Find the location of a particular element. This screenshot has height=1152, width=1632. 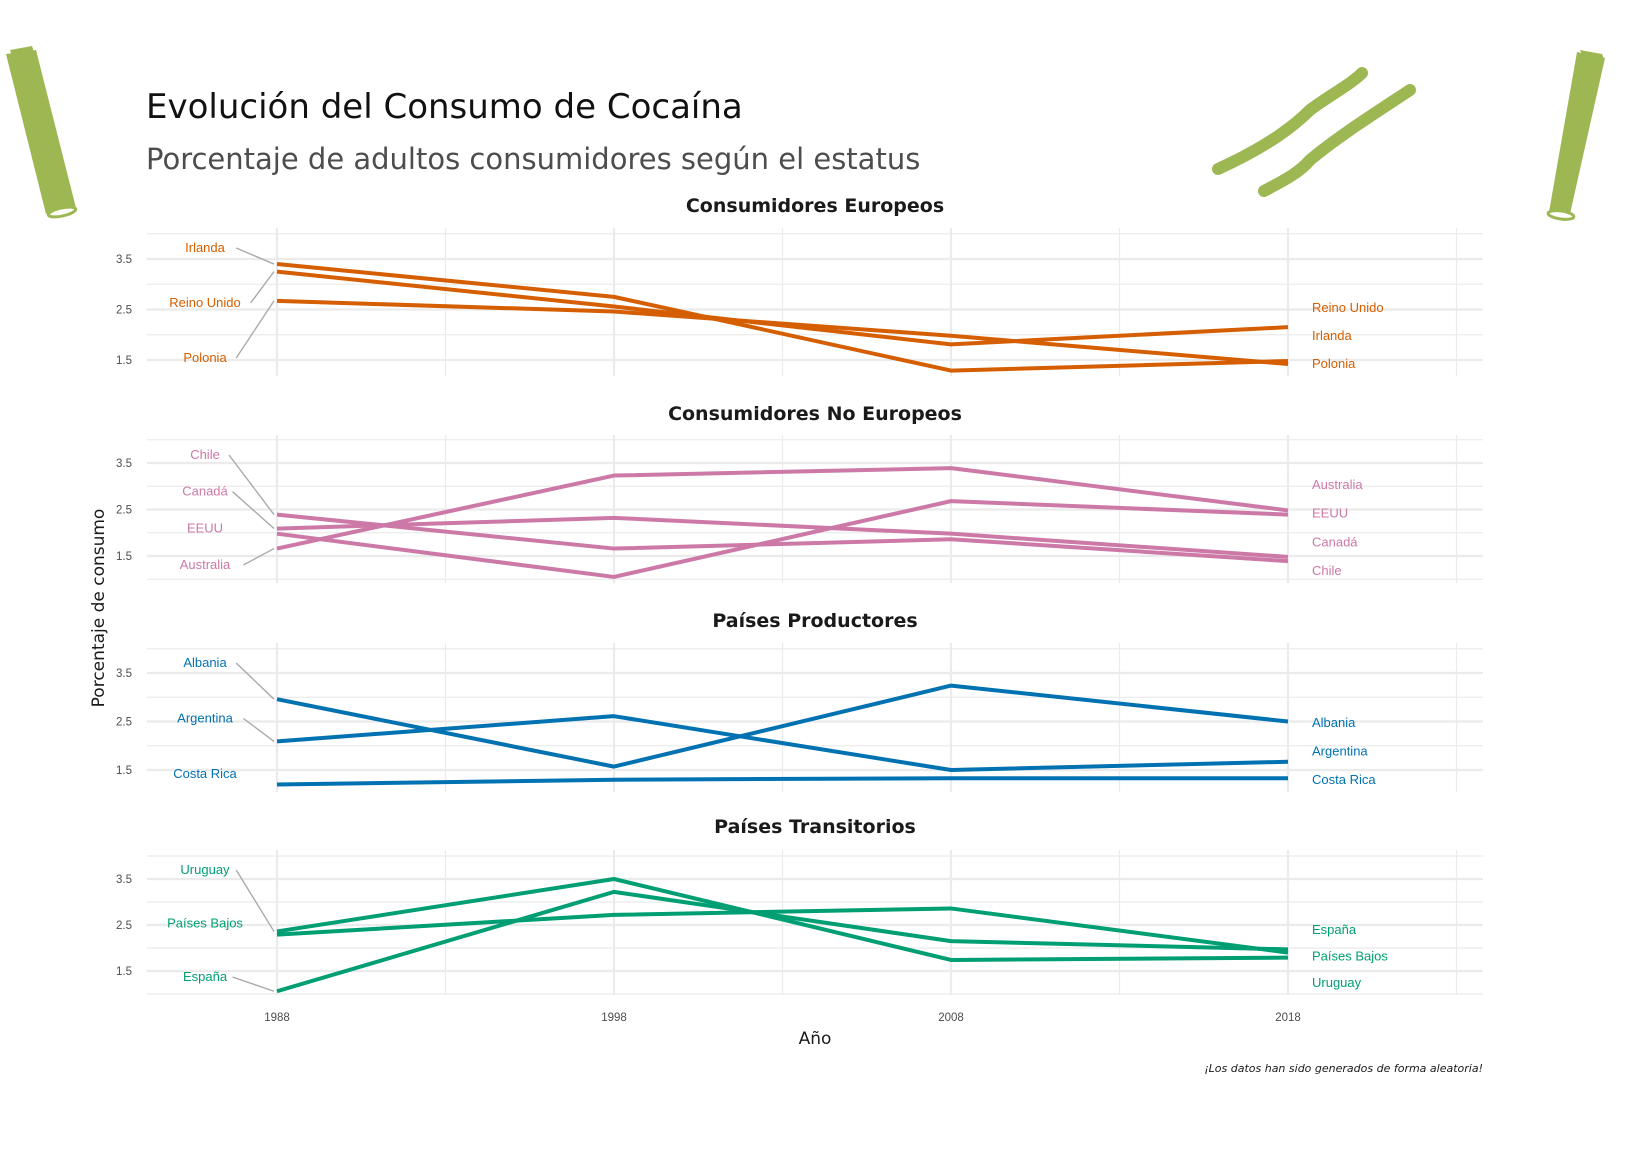

panel-title: Consumidores No Europeos is located at coordinates (815, 414).